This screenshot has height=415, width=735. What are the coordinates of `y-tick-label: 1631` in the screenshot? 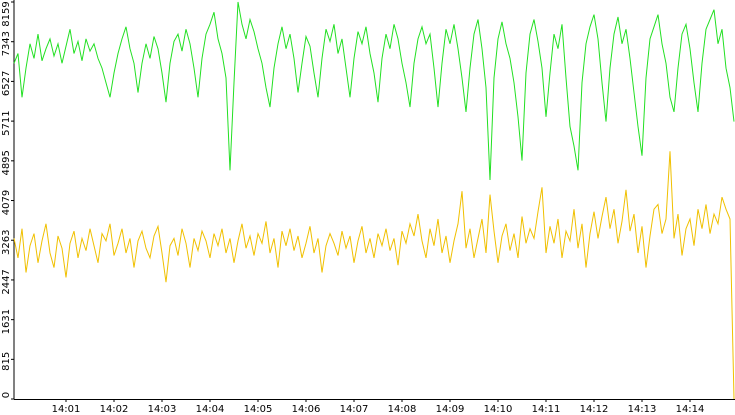 It's located at (6, 321).